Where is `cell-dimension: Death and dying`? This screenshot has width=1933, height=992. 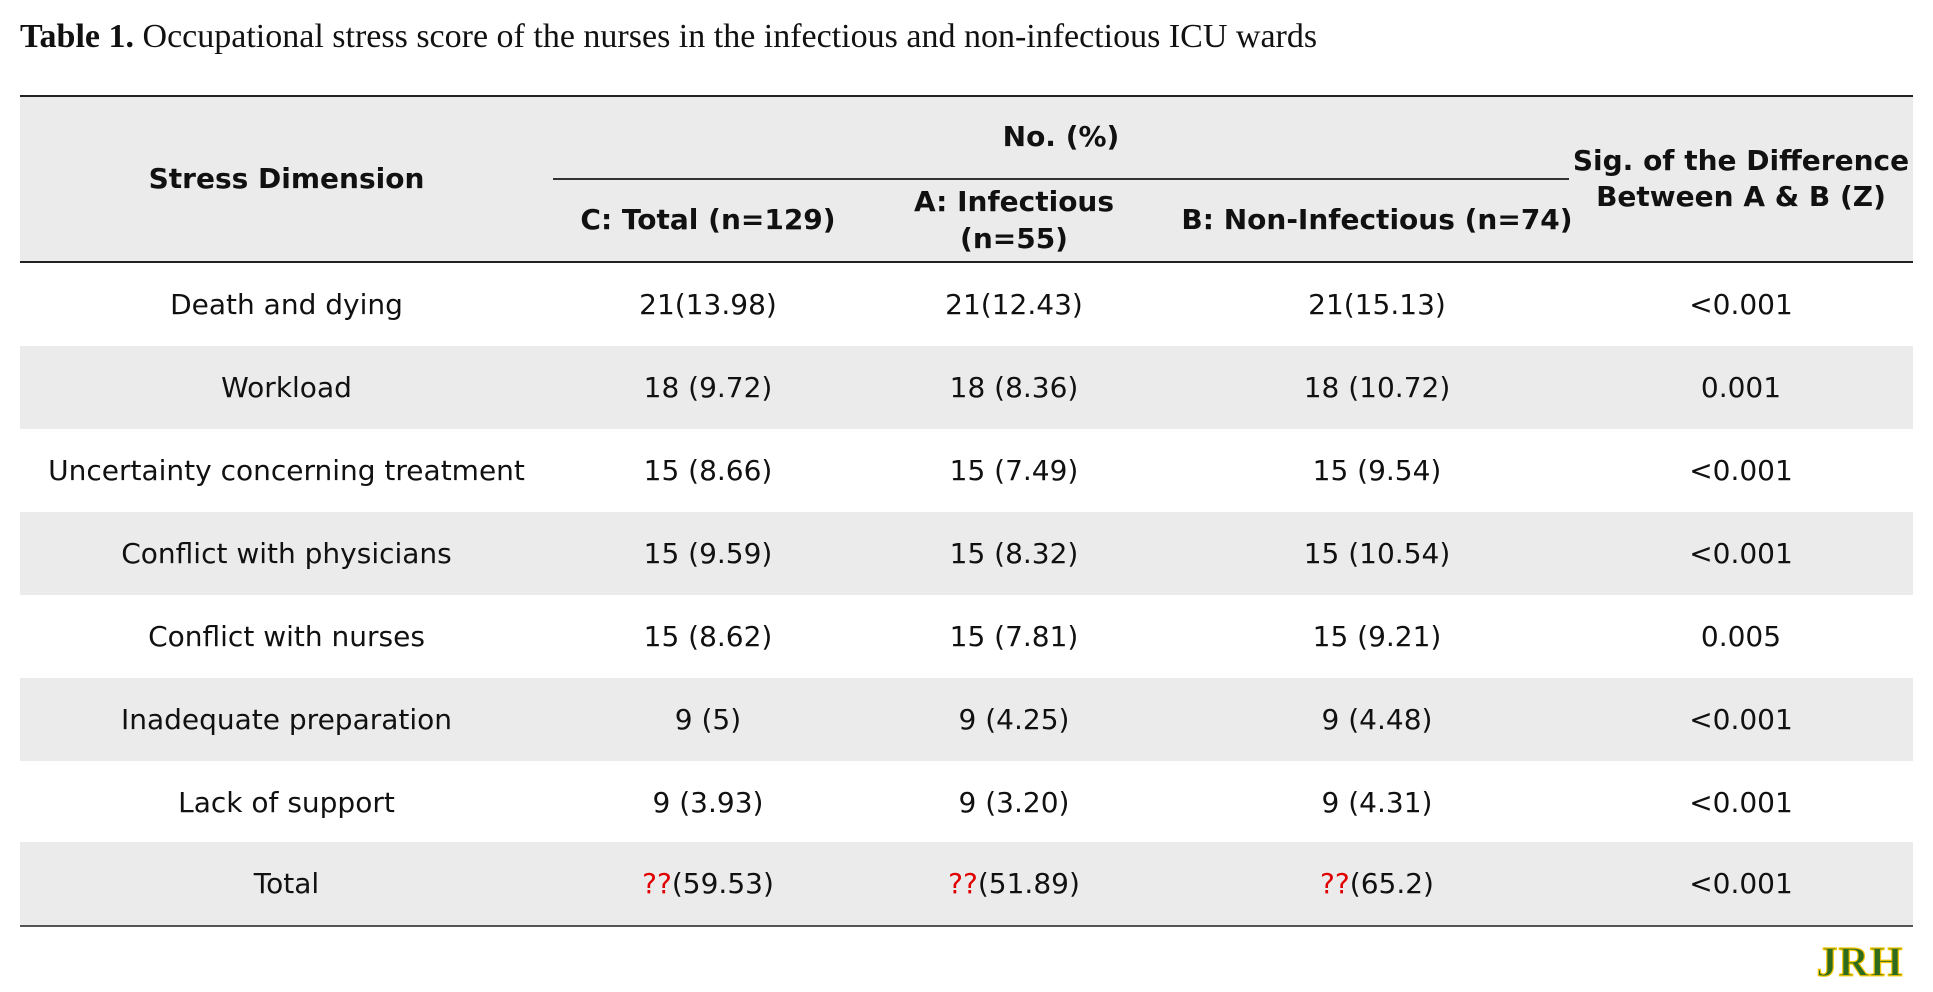
cell-dimension: Death and dying is located at coordinates (286, 304).